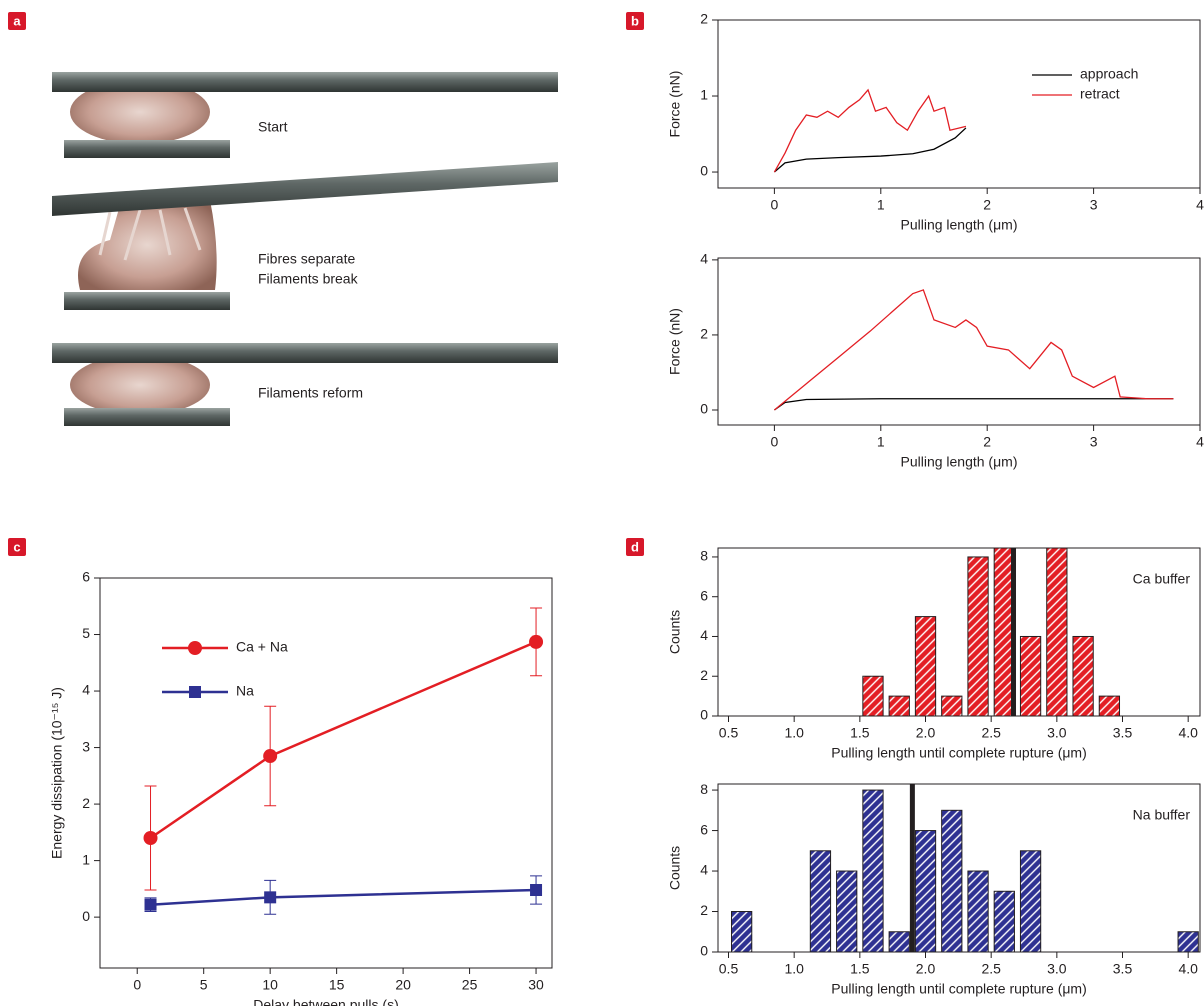 The height and width of the screenshot is (1006, 1204). Describe the element at coordinates (403, 985) in the screenshot. I see `x-tick-label: 20` at that location.